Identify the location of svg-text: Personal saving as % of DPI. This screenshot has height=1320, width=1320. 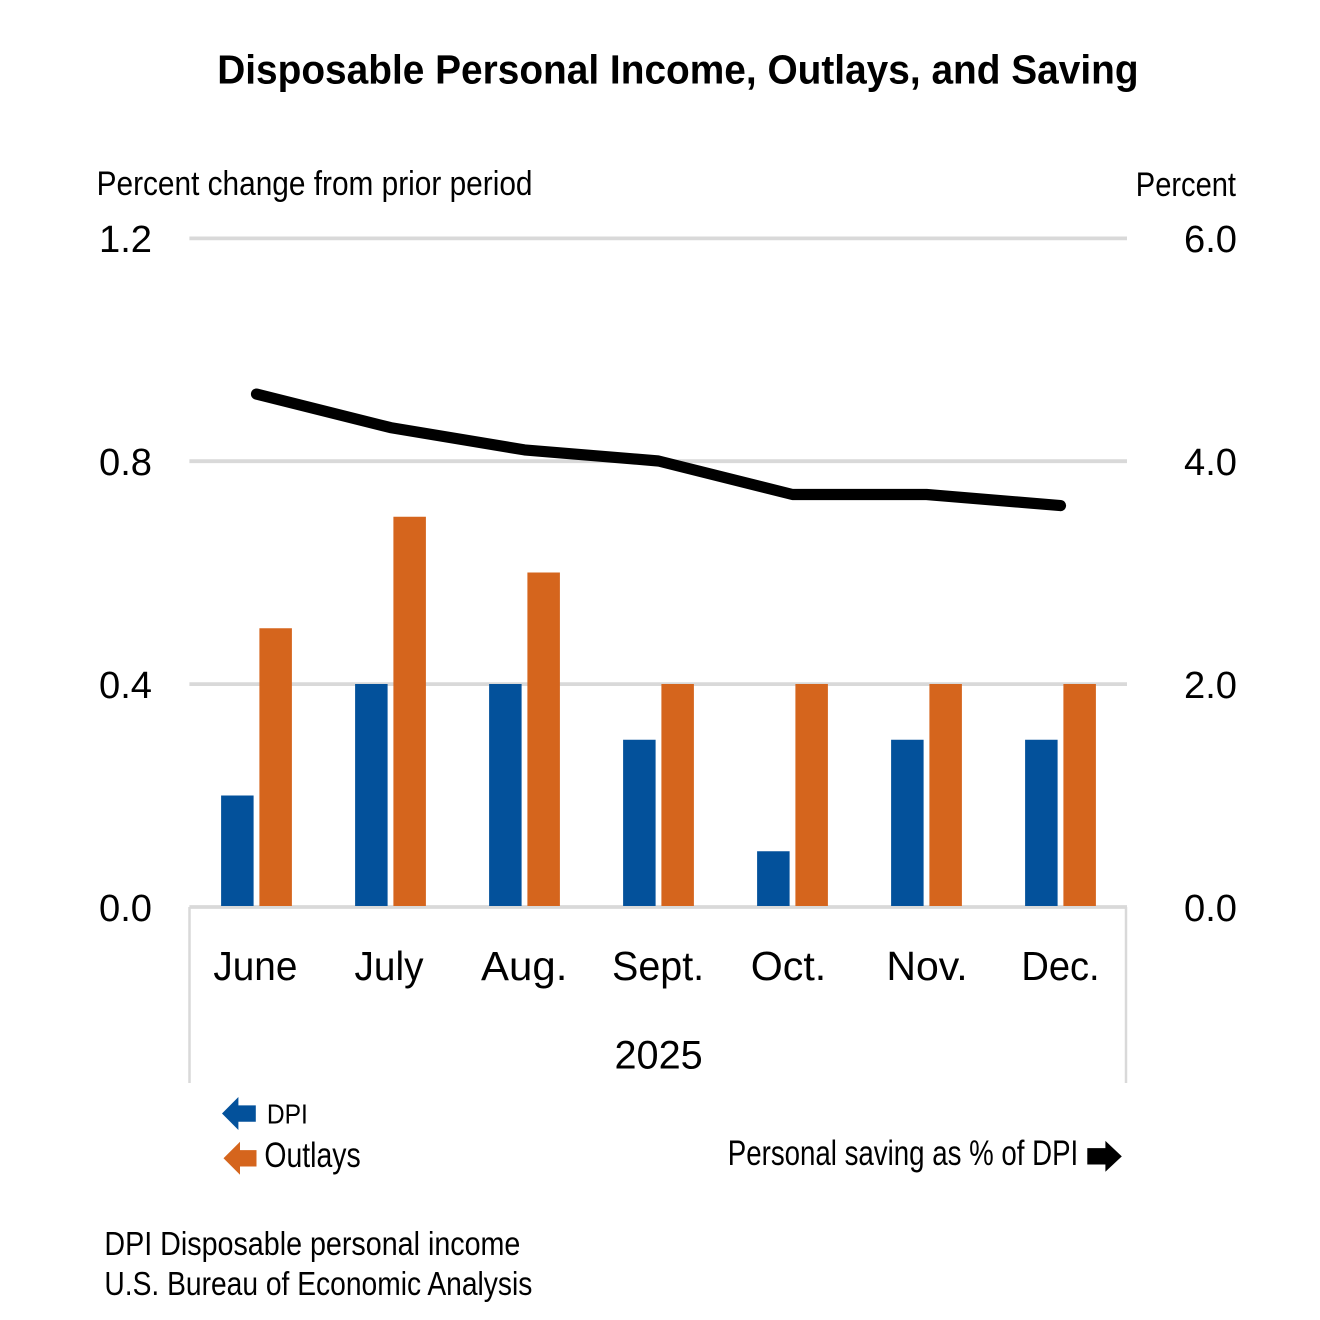
(903, 1153).